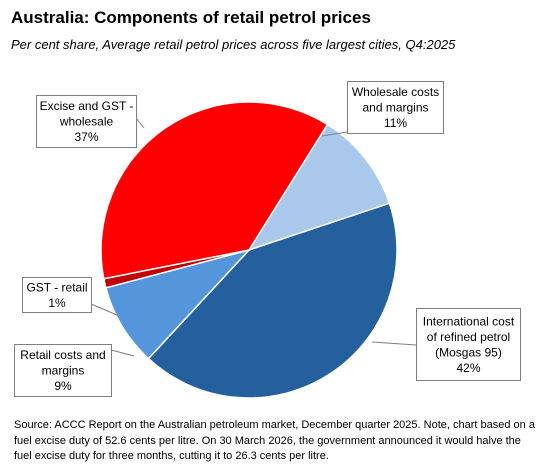  I want to click on label-text: of refined petrol, so click(468, 337).